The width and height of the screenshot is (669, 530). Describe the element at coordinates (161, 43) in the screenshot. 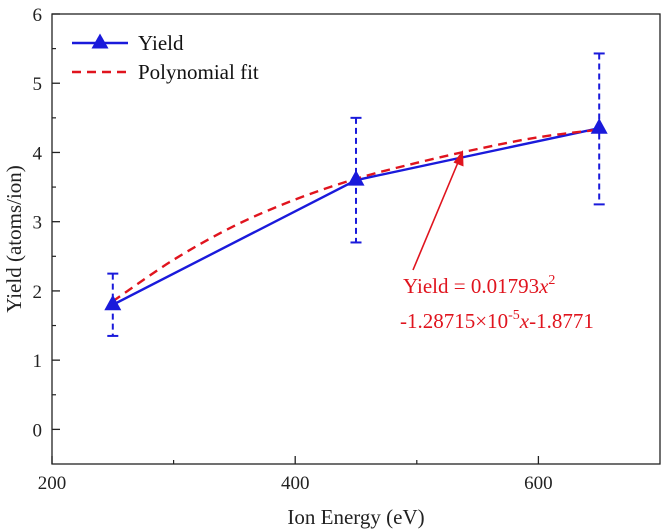

I see `legend-yield-label: Yield` at that location.